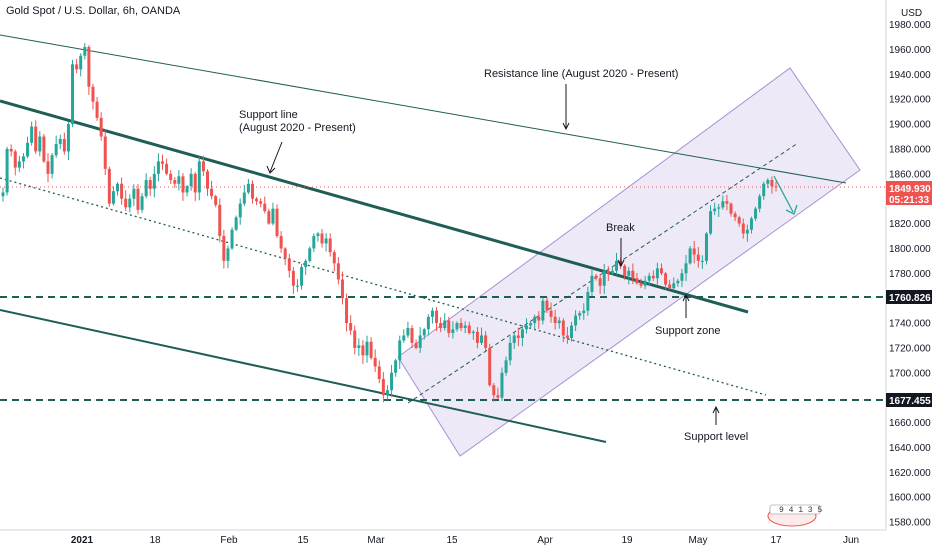 The height and width of the screenshot is (550, 932). Describe the element at coordinates (545, 540) in the screenshot. I see `x-tick-label: Apr` at that location.